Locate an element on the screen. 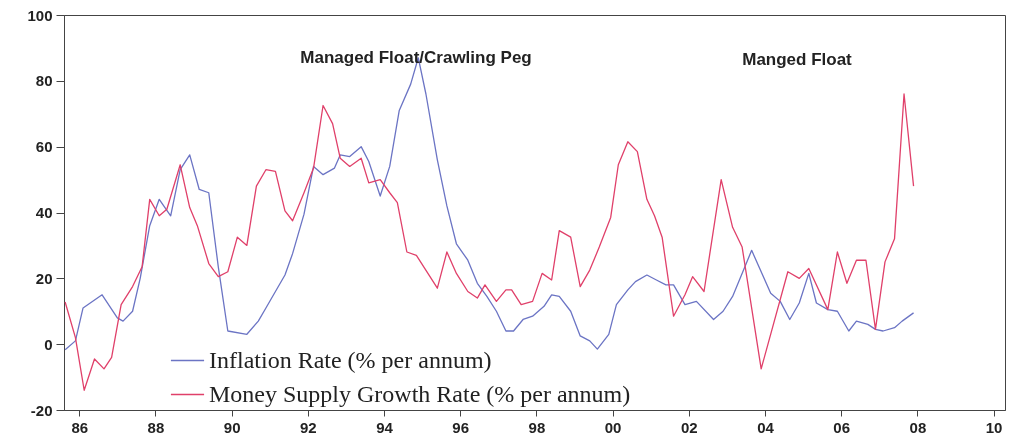 This screenshot has width=1010, height=445. annotation: Manged Float is located at coordinates (797, 59).